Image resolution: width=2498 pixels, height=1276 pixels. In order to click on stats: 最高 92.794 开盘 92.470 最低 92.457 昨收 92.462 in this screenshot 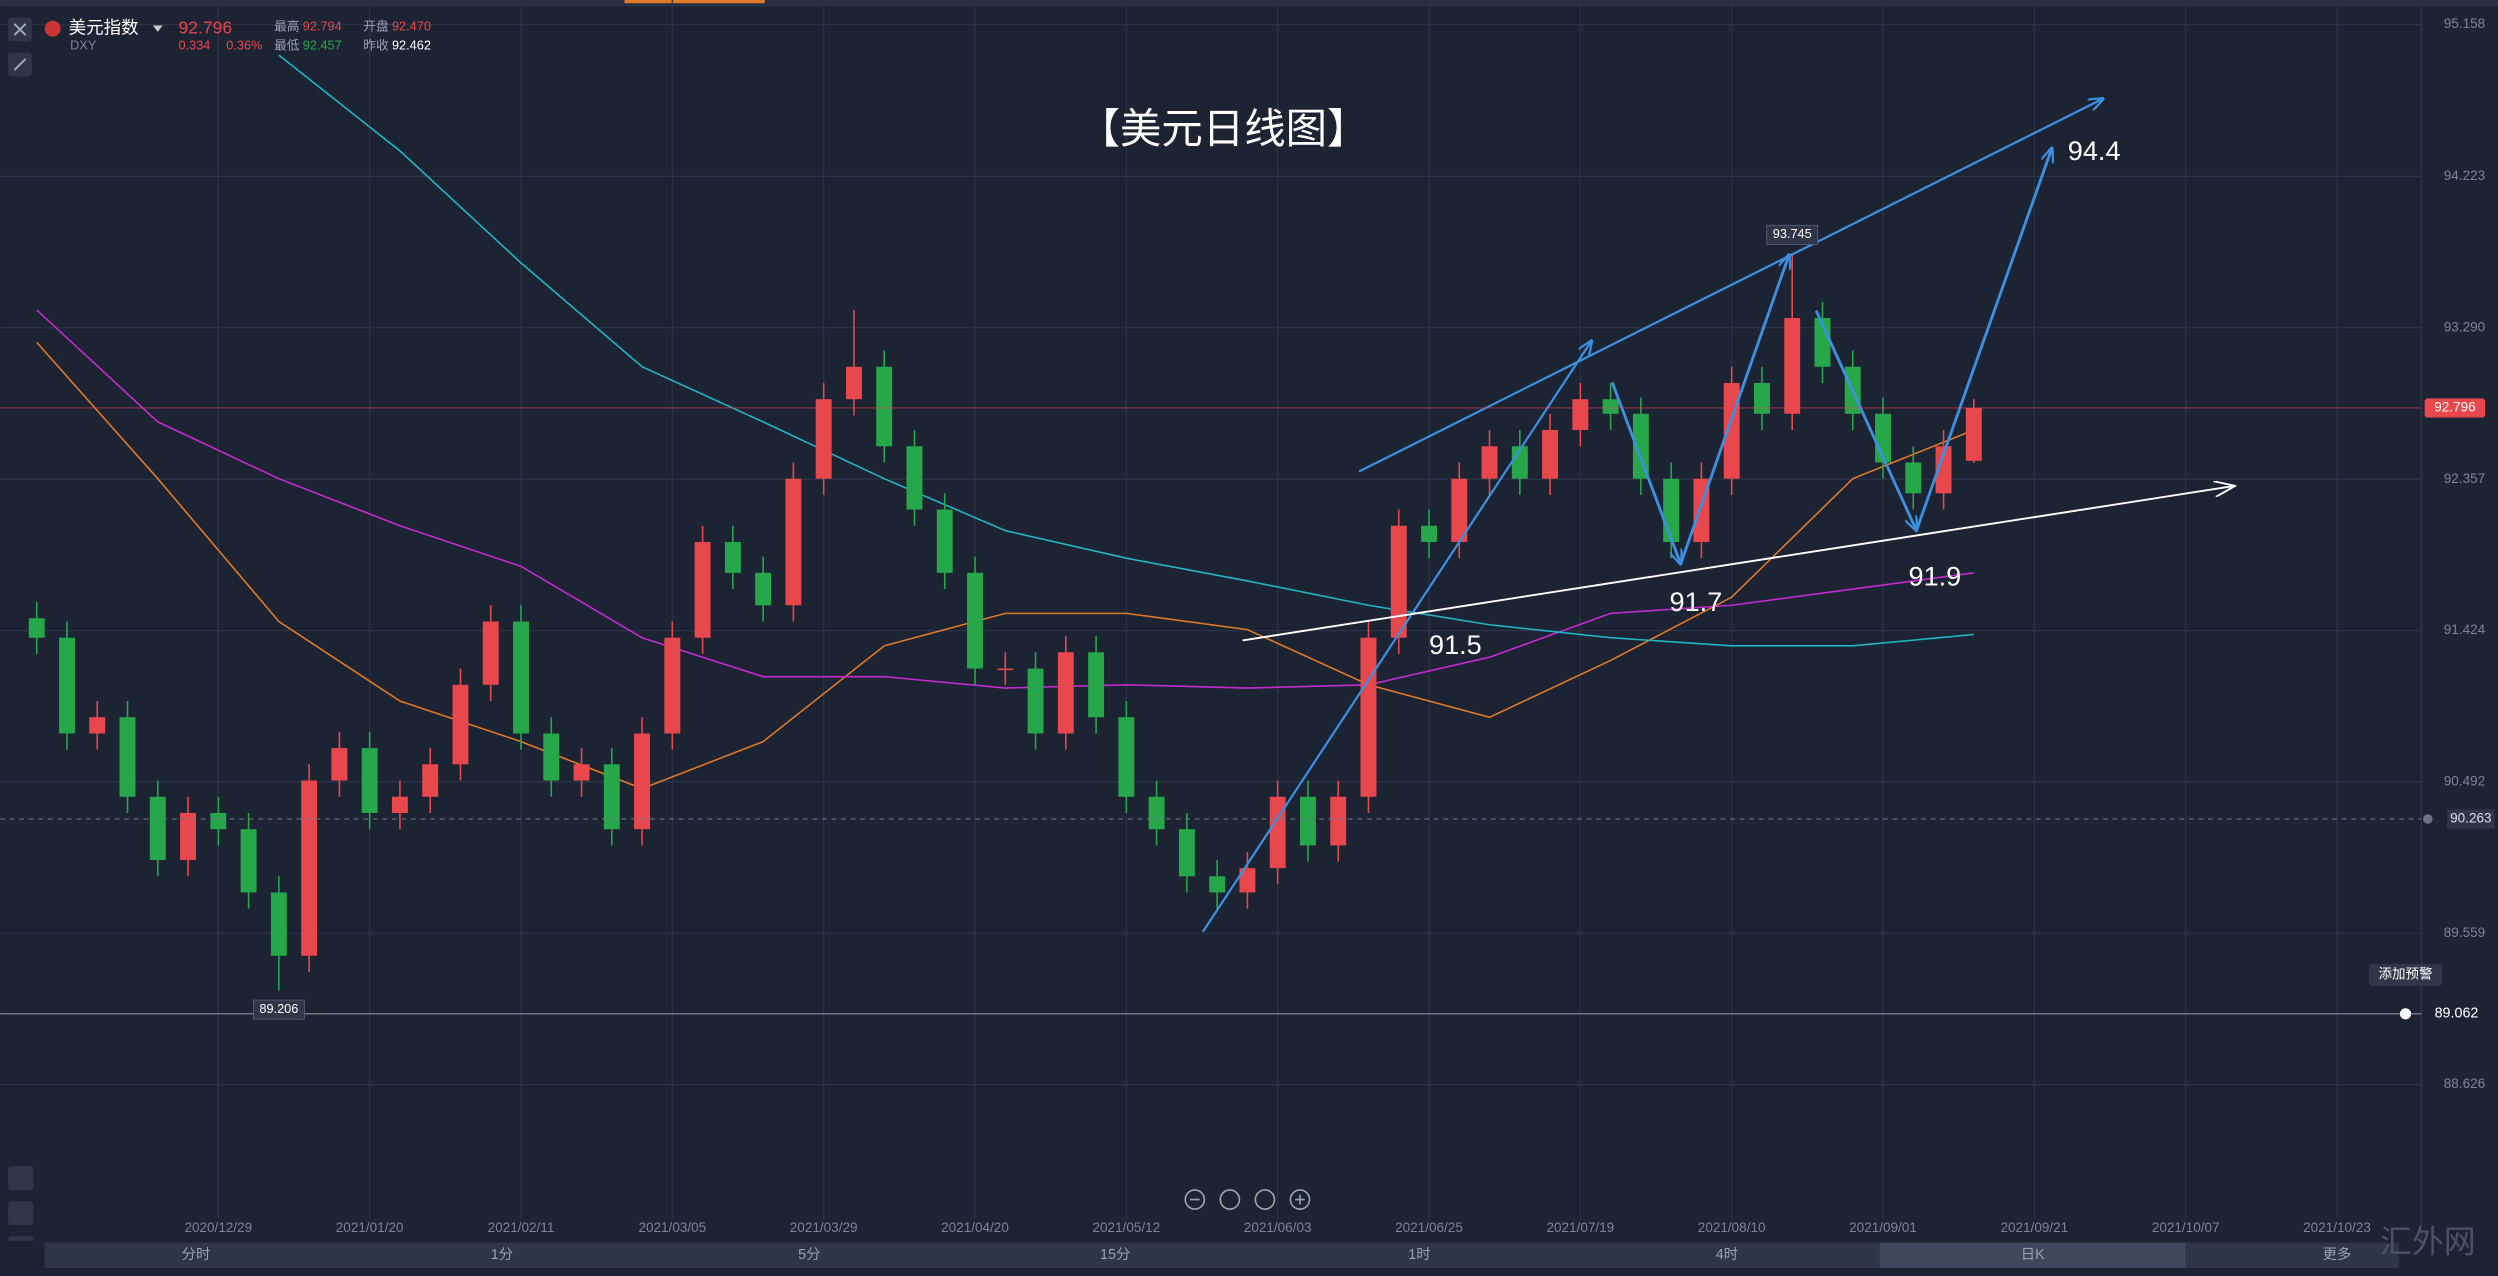, I will do `click(352, 35)`.